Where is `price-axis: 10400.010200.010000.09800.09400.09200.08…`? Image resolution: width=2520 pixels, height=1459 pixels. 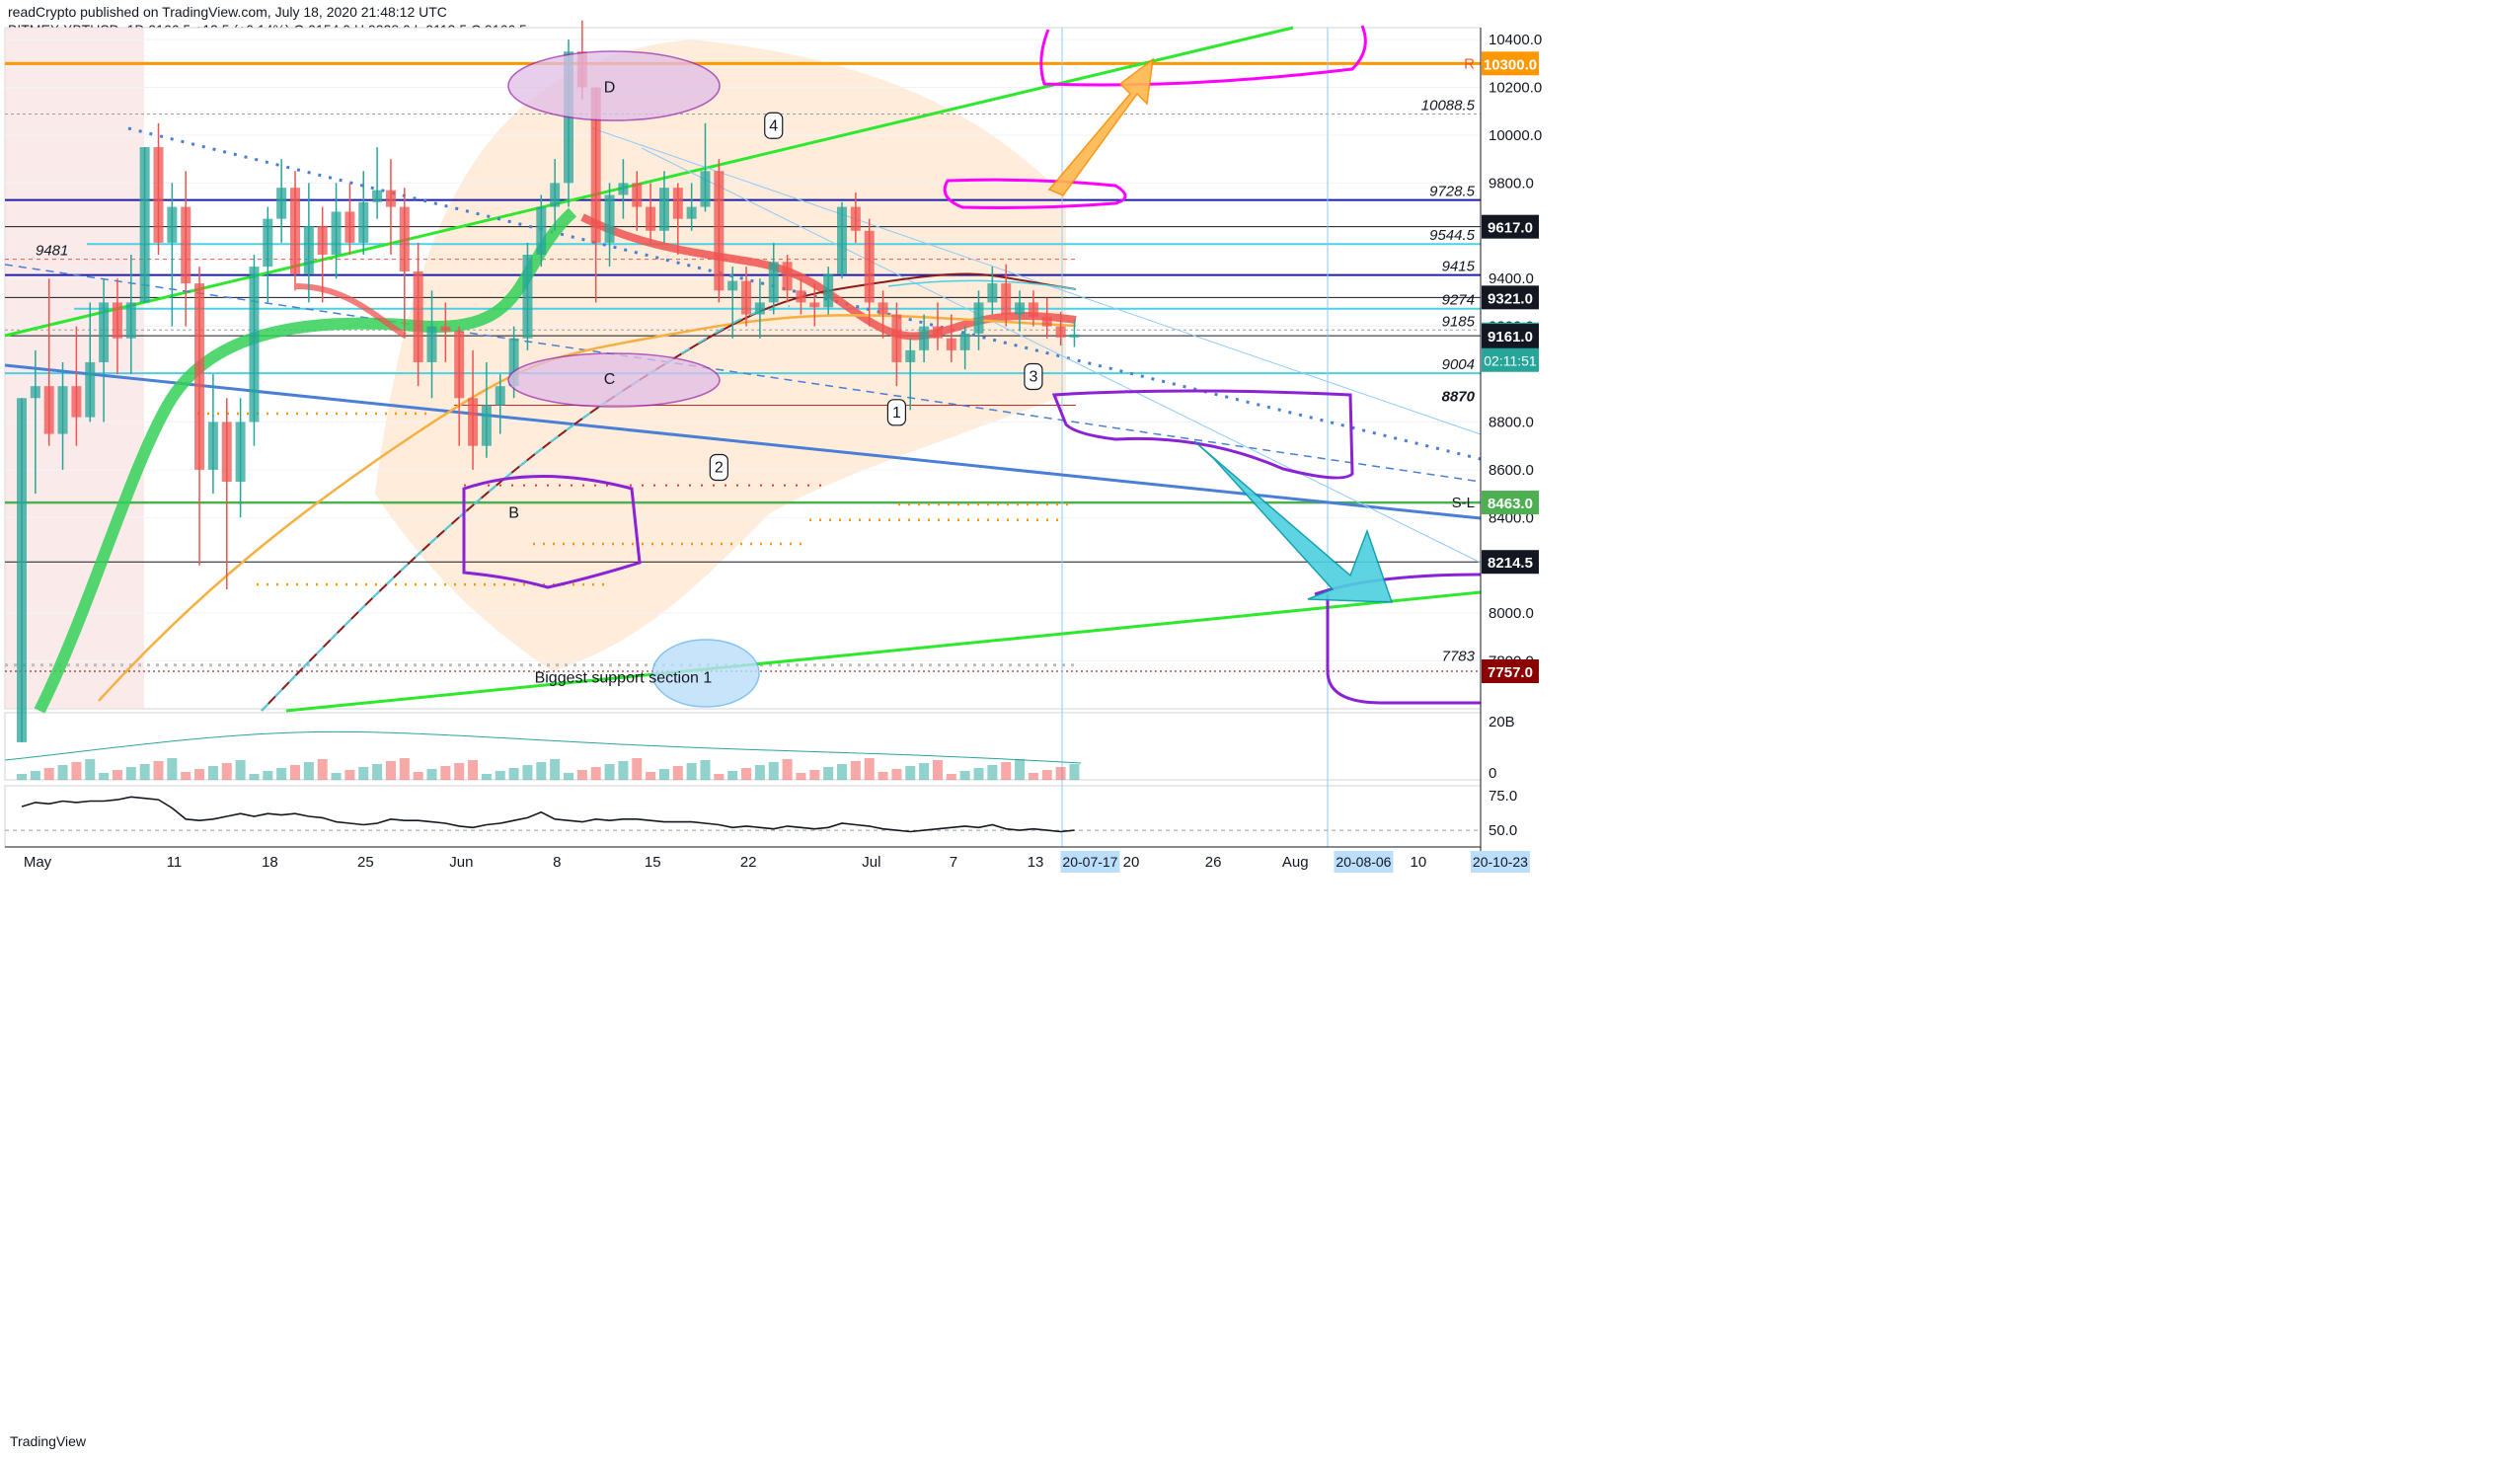 price-axis: 10400.010200.010000.09800.09400.09200.08… is located at coordinates (1511, 450).